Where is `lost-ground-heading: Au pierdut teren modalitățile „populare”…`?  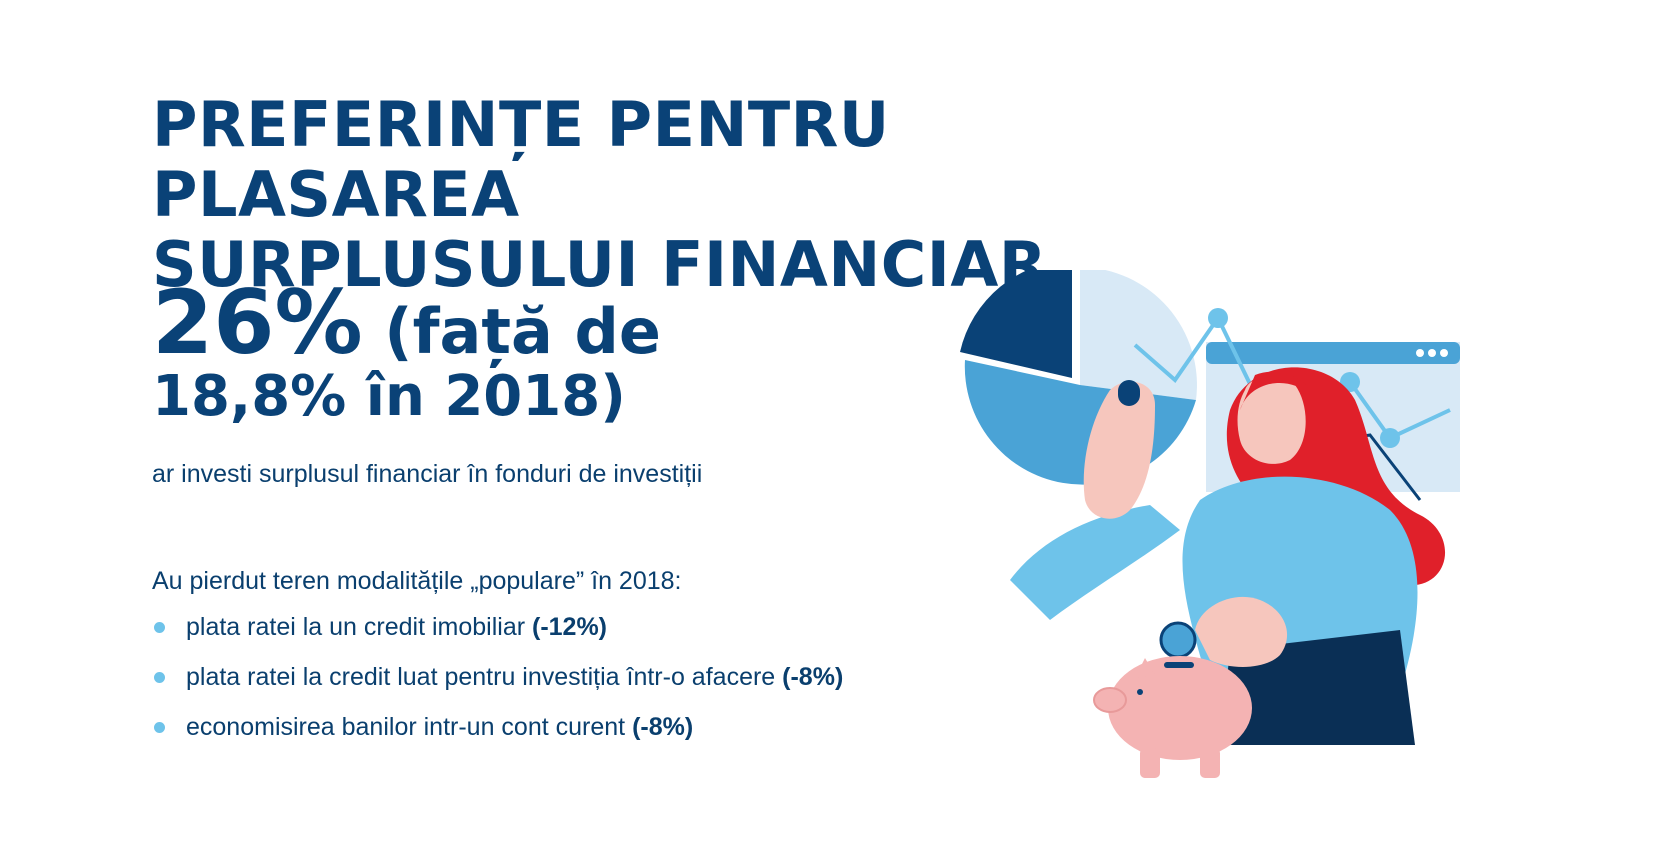
lost-ground-heading: Au pierdut teren modalitățile „populare”… is located at coordinates (417, 581).